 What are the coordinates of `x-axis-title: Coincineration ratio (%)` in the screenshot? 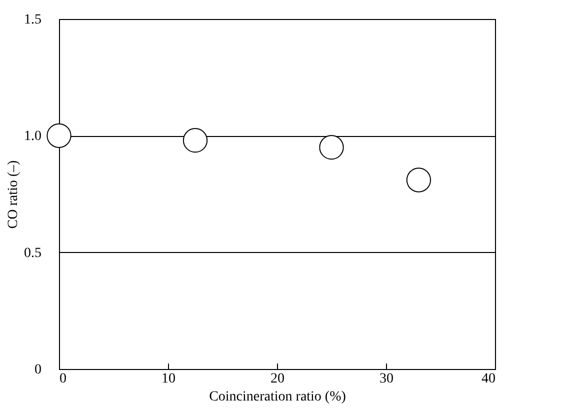 It's located at (277, 397).